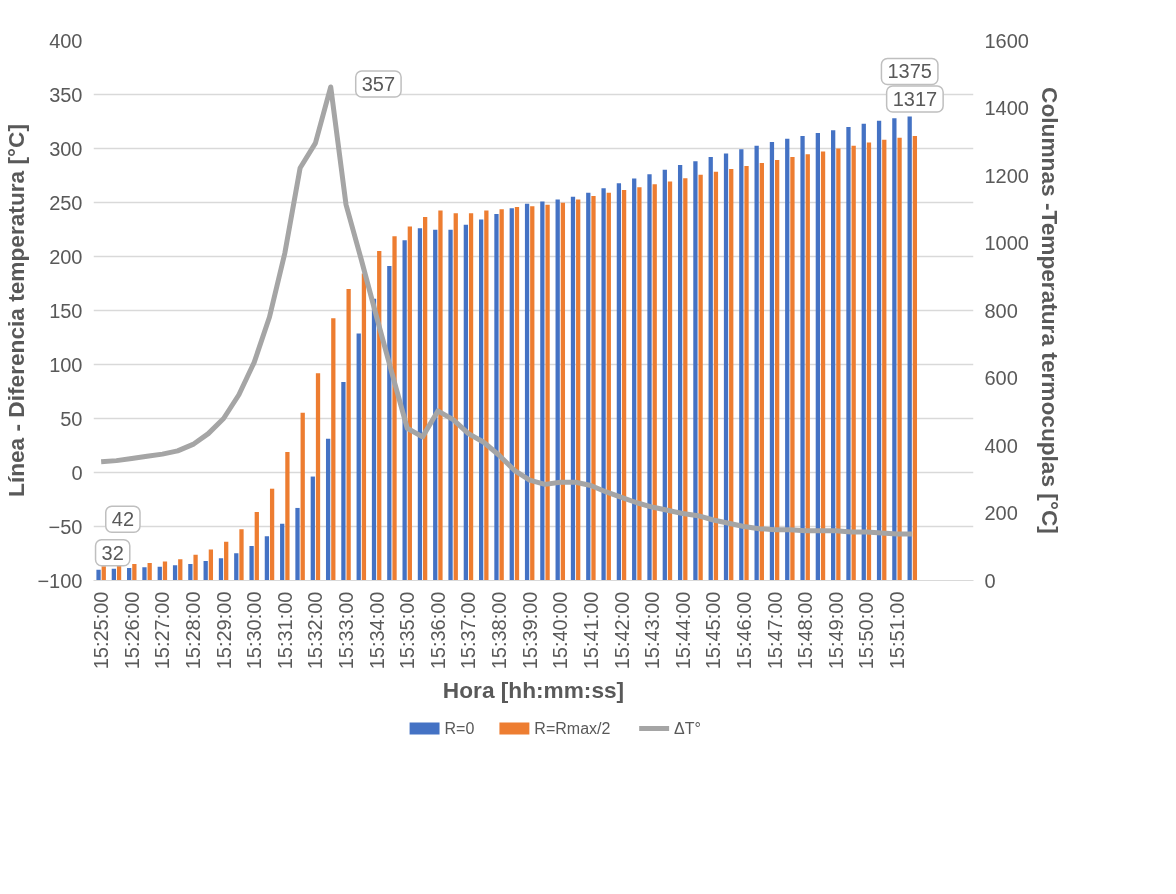 Image resolution: width=1176 pixels, height=894 pixels. I want to click on x-tick-label: 15:25:00, so click(101, 630).